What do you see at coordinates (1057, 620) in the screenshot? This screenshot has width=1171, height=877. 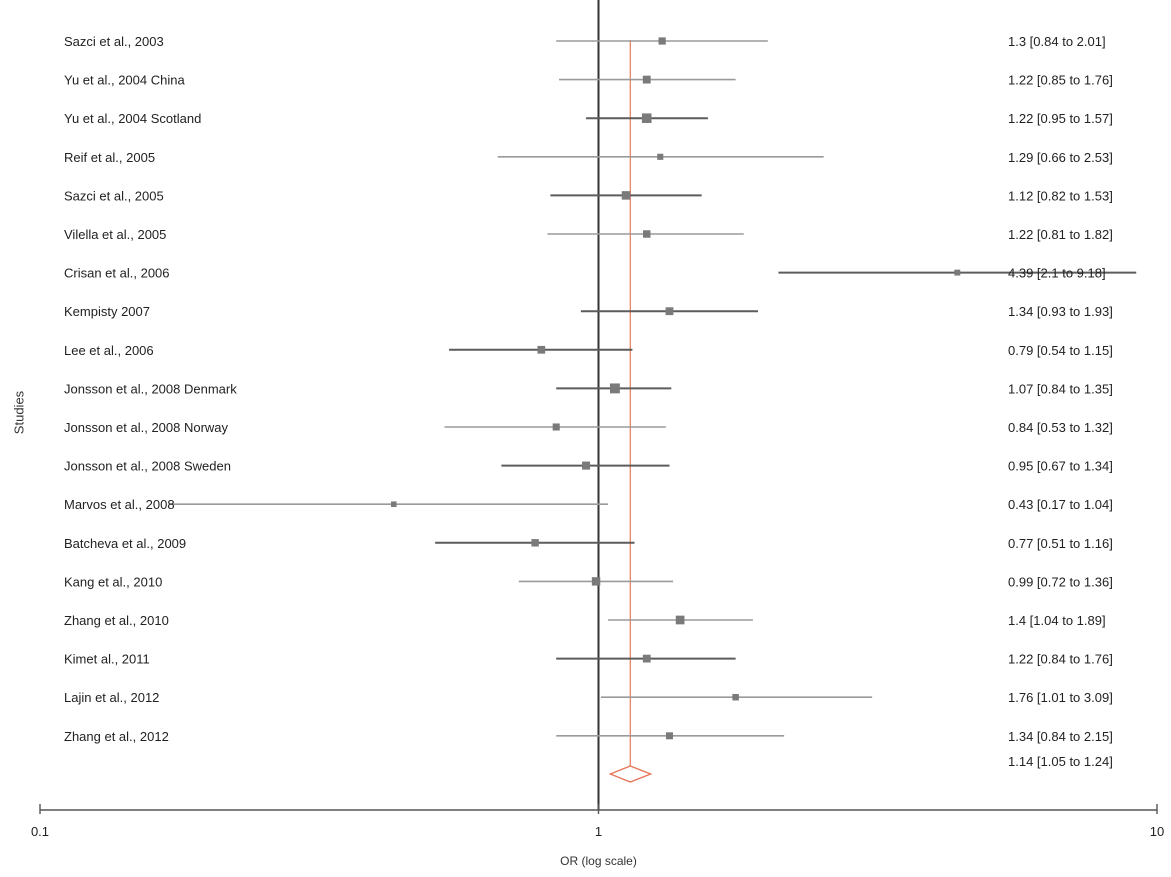 I see `study-result: 1.4 [1.04 to 1.89]` at bounding box center [1057, 620].